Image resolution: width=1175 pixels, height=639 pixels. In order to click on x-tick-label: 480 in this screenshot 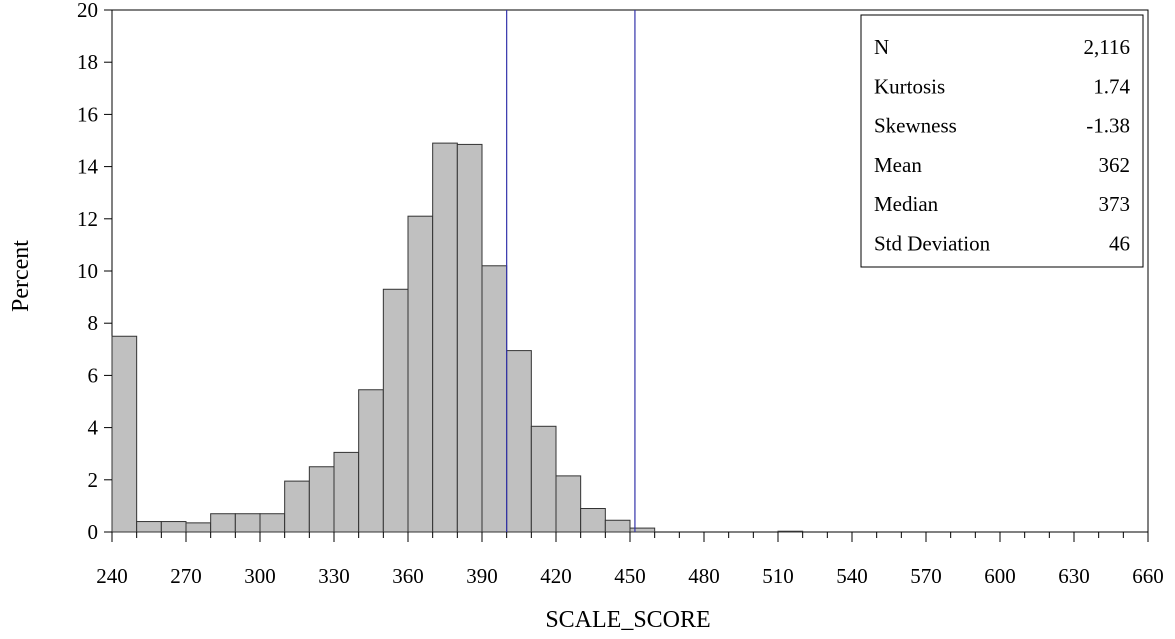, I will do `click(704, 576)`.